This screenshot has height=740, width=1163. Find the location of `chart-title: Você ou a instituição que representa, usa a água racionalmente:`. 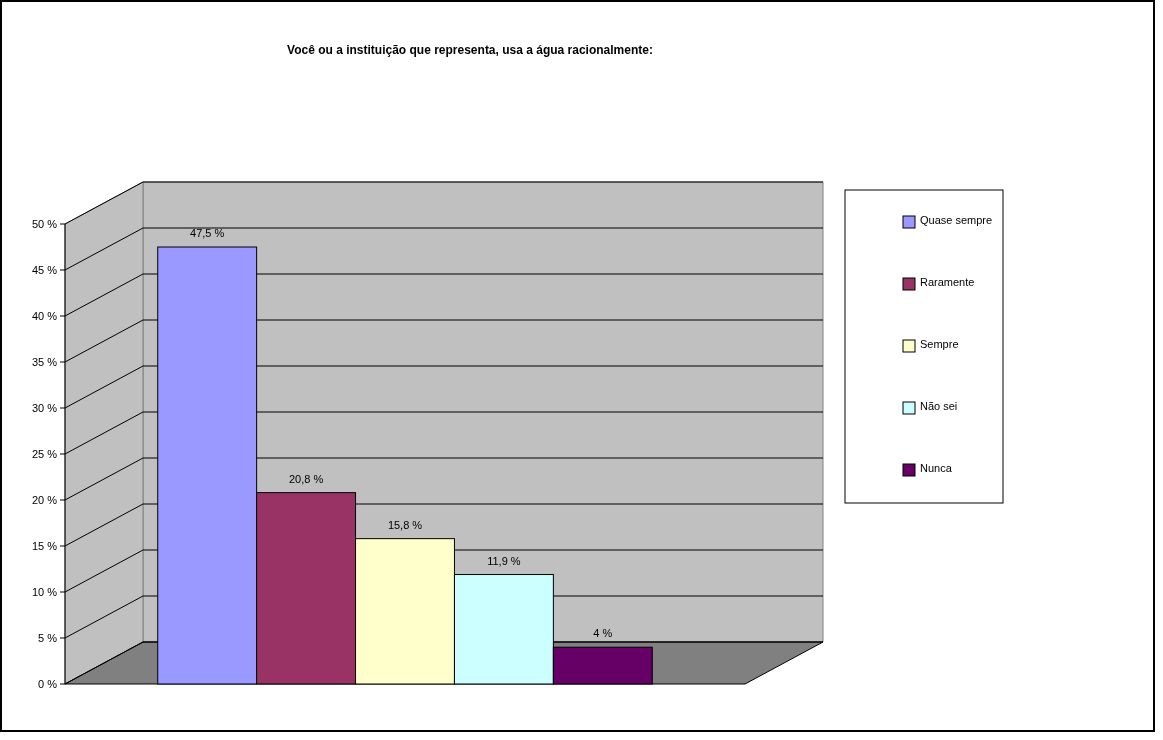

chart-title: Você ou a instituição que representa, usa a água racionalmente: is located at coordinates (470, 50).